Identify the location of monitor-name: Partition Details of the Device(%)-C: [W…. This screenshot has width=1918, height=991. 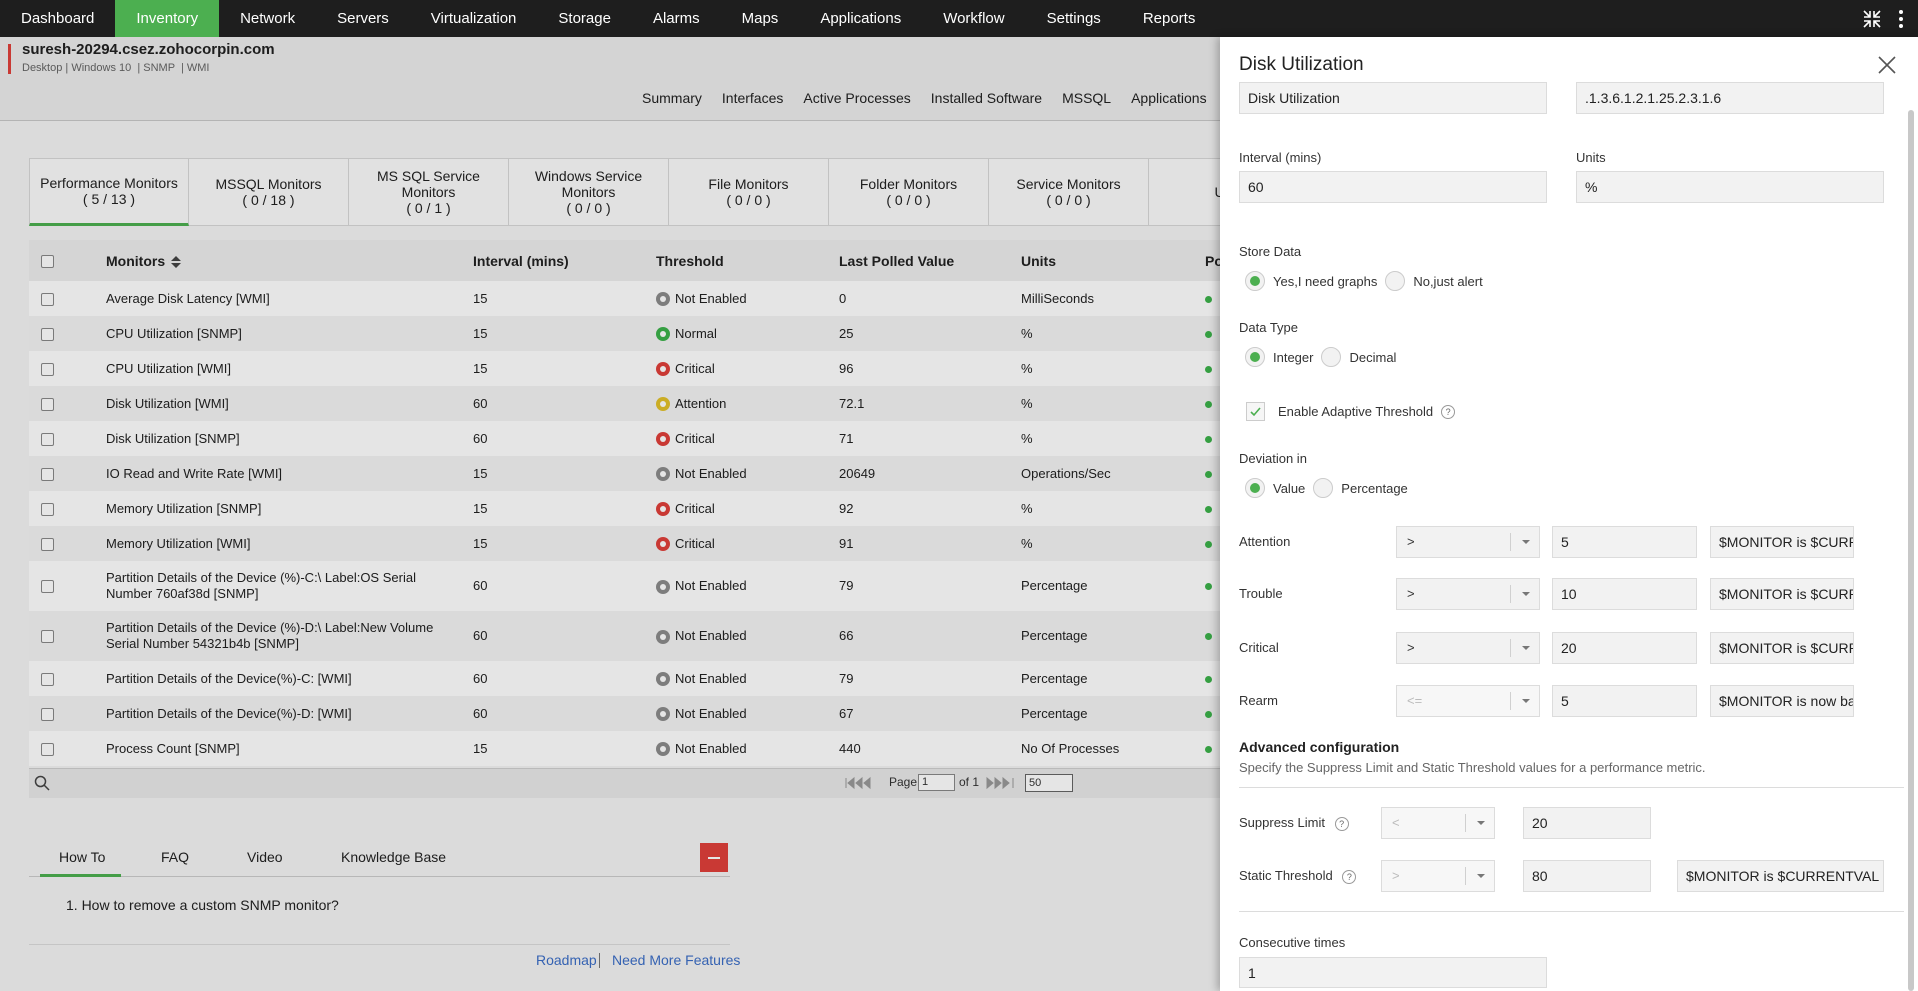
(229, 678).